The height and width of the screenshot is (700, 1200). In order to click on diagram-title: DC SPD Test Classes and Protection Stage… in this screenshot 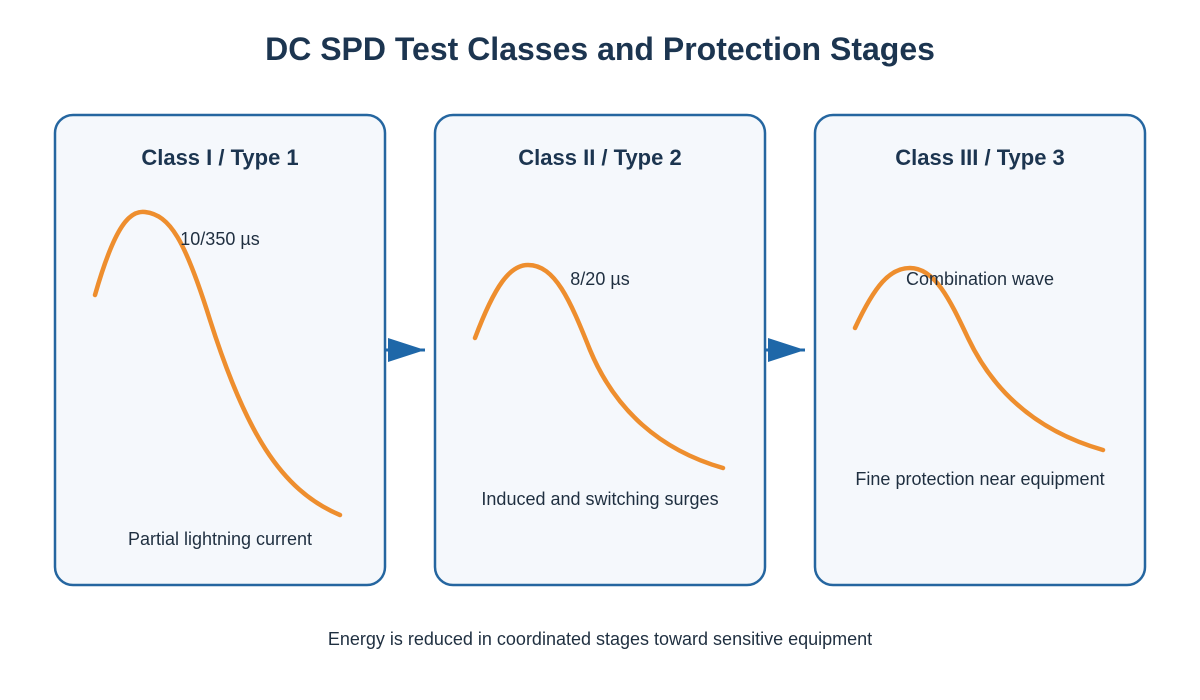, I will do `click(600, 49)`.